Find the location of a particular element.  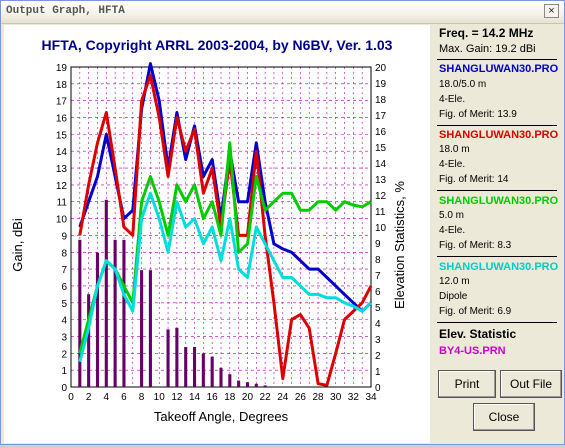

x-tick-label: 6 is located at coordinates (124, 397).